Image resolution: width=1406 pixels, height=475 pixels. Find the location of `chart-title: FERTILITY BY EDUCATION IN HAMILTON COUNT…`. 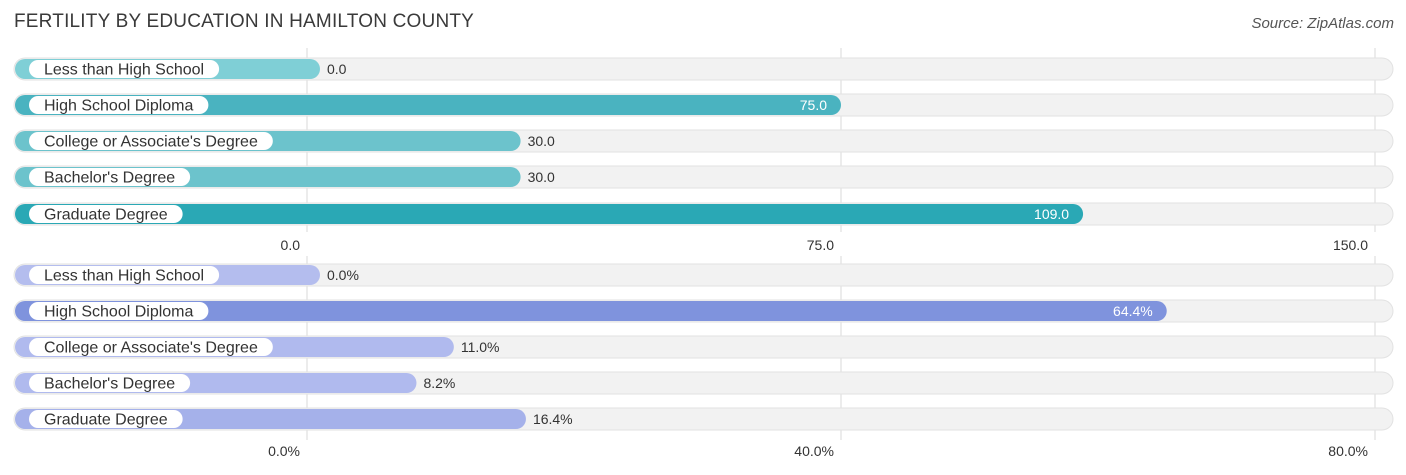

chart-title: FERTILITY BY EDUCATION IN HAMILTON COUNT… is located at coordinates (244, 21).